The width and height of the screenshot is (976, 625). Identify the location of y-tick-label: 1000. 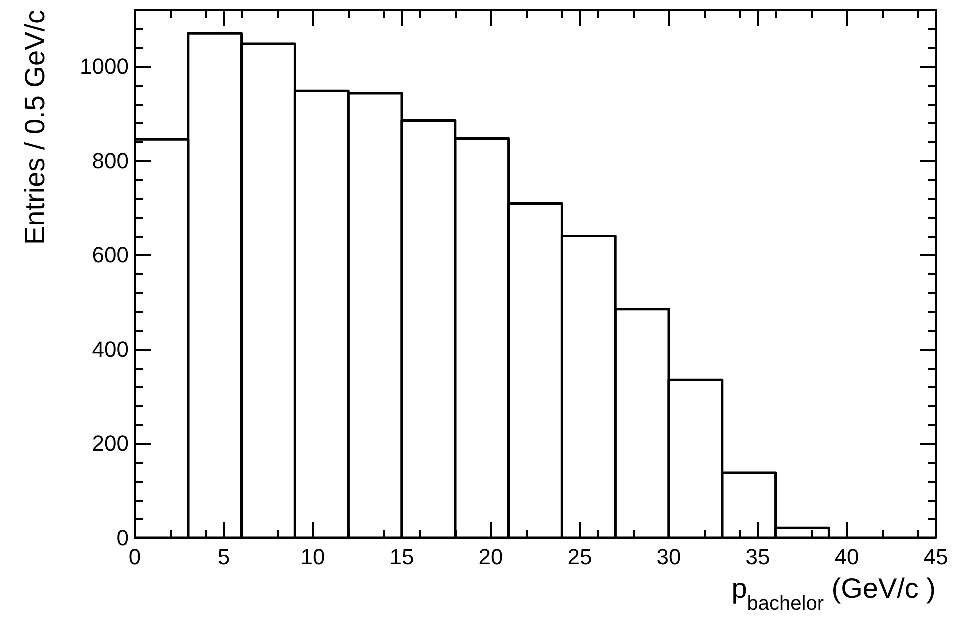
(104, 67).